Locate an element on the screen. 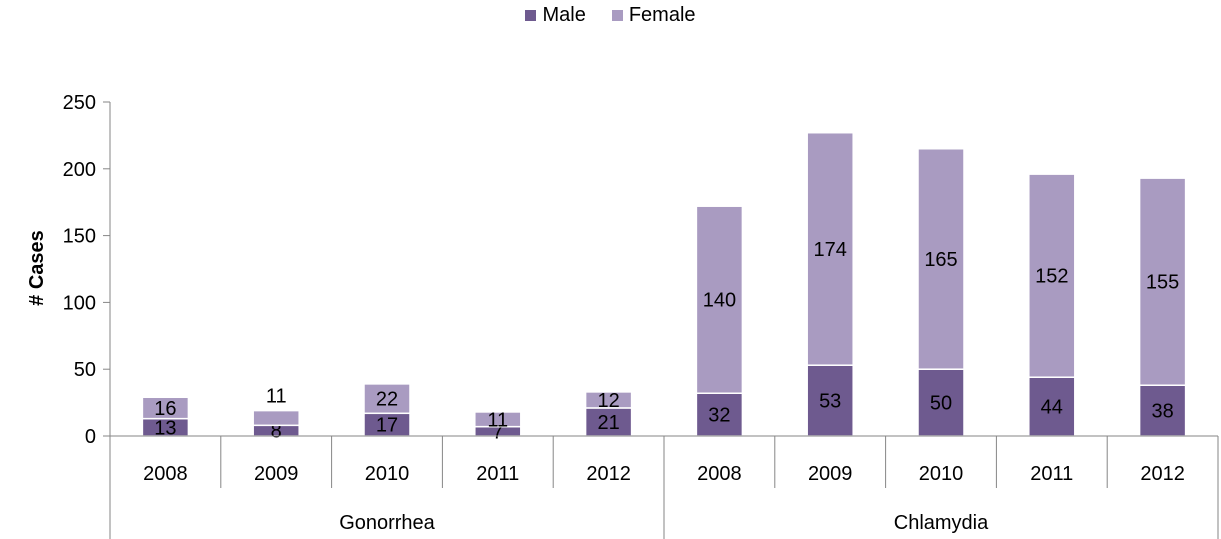  legend-swatch-male is located at coordinates (531, 15).